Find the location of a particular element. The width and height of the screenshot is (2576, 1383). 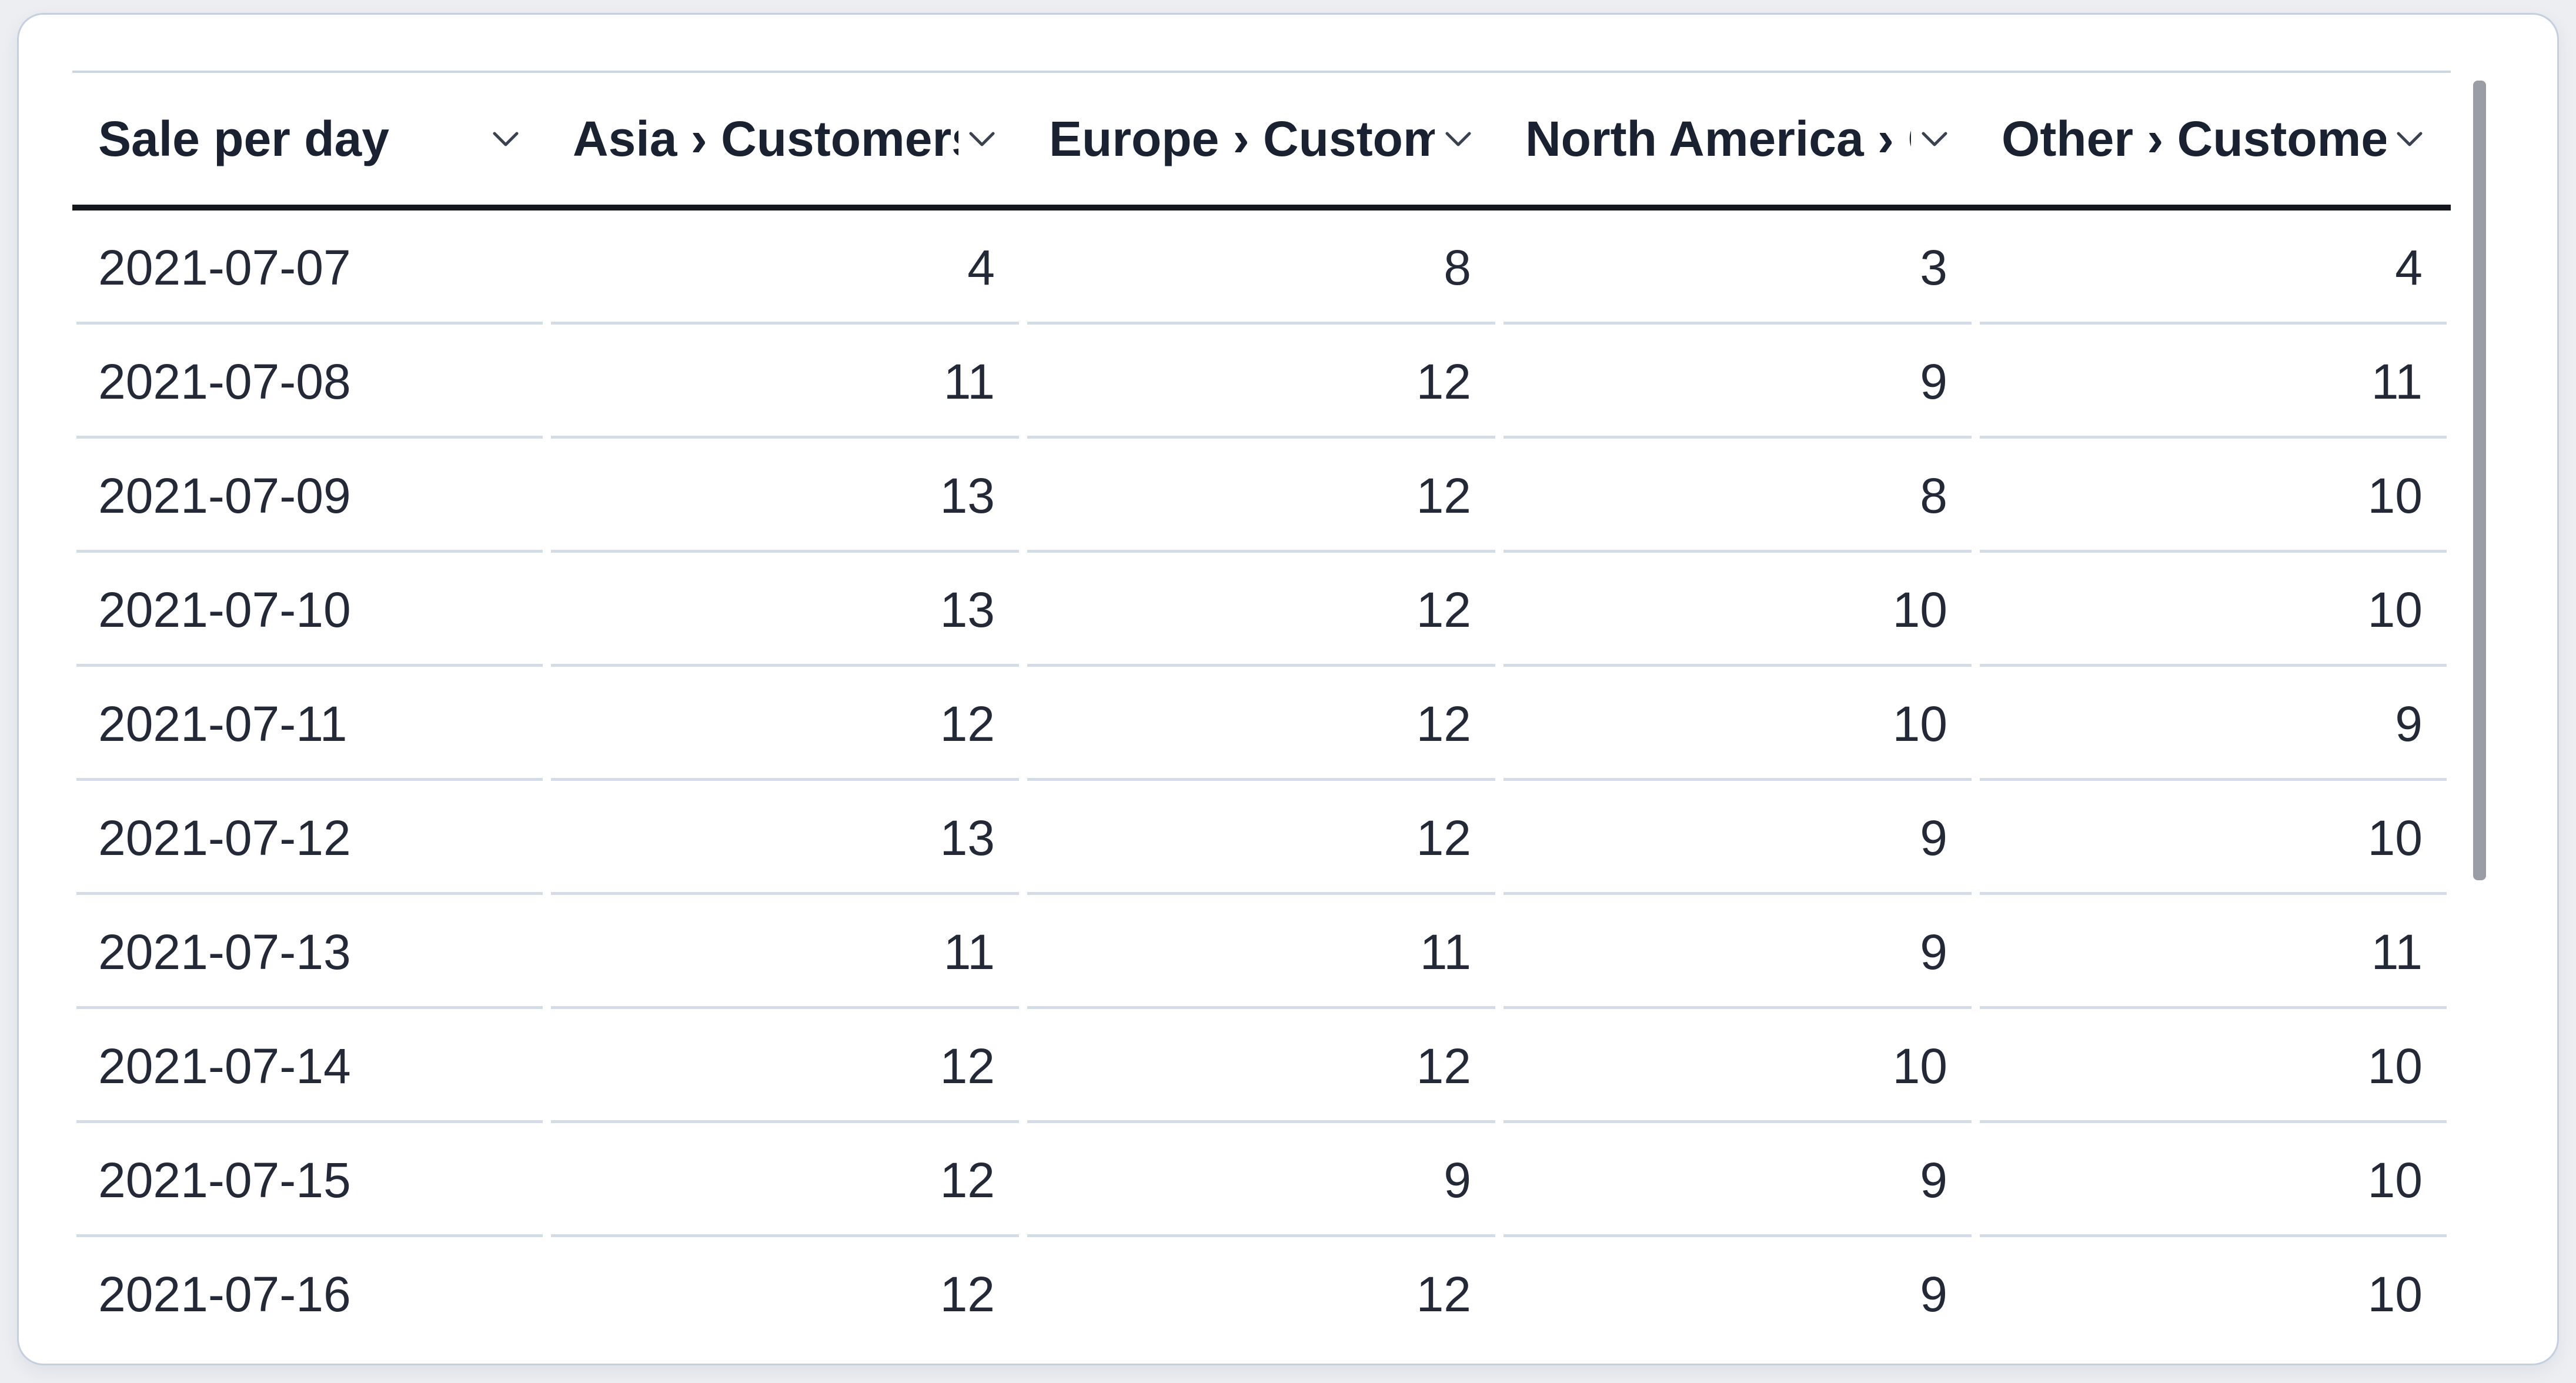

table-row: 2021-07-08 11 12 9 11 is located at coordinates (1261, 382).